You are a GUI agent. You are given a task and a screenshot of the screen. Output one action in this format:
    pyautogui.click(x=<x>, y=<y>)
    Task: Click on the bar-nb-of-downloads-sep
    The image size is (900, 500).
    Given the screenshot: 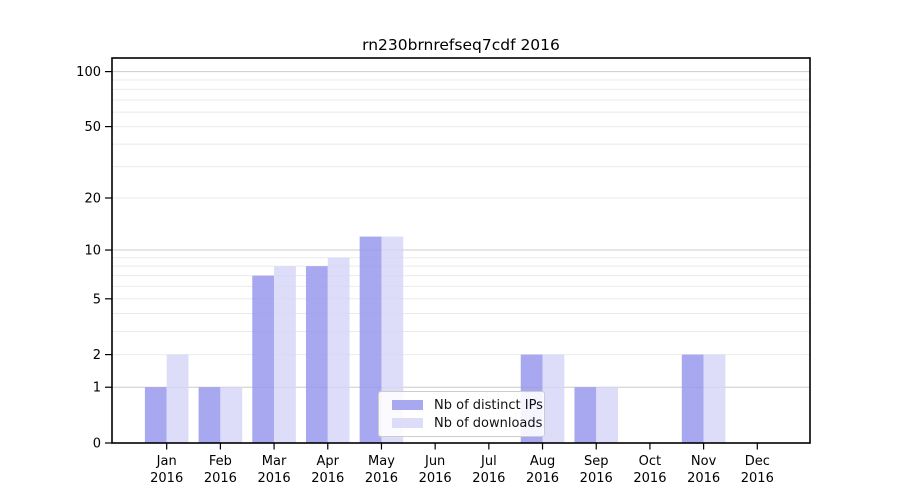 What is the action you would take?
    pyautogui.click(x=607, y=415)
    